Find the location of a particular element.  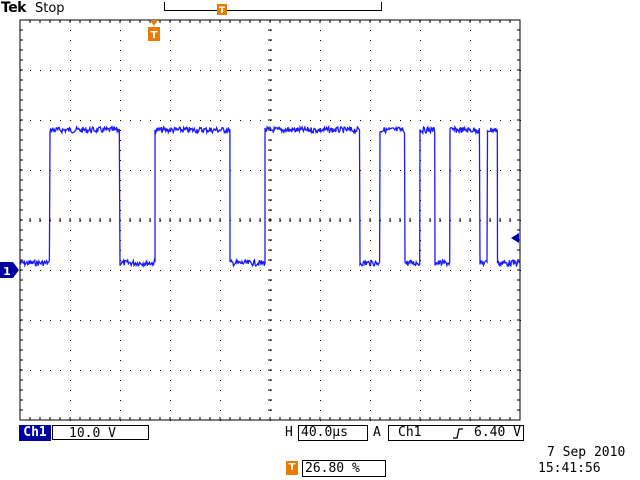

rising-edge-icon is located at coordinates (458, 433).